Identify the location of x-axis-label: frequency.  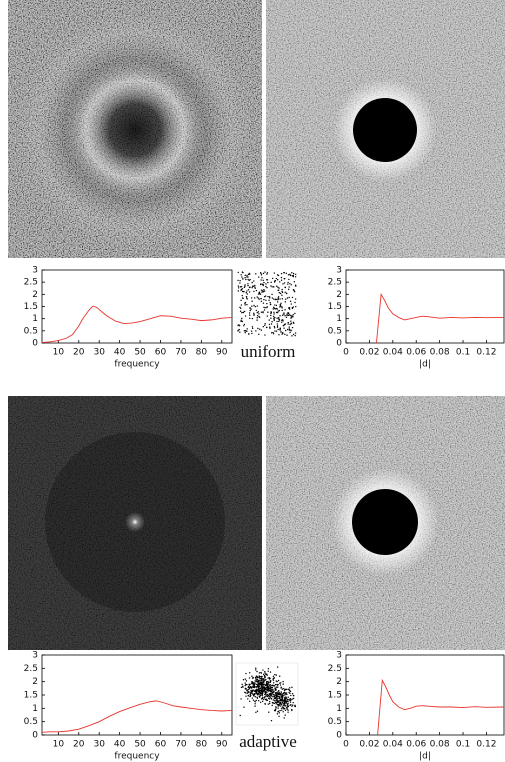
(137, 365).